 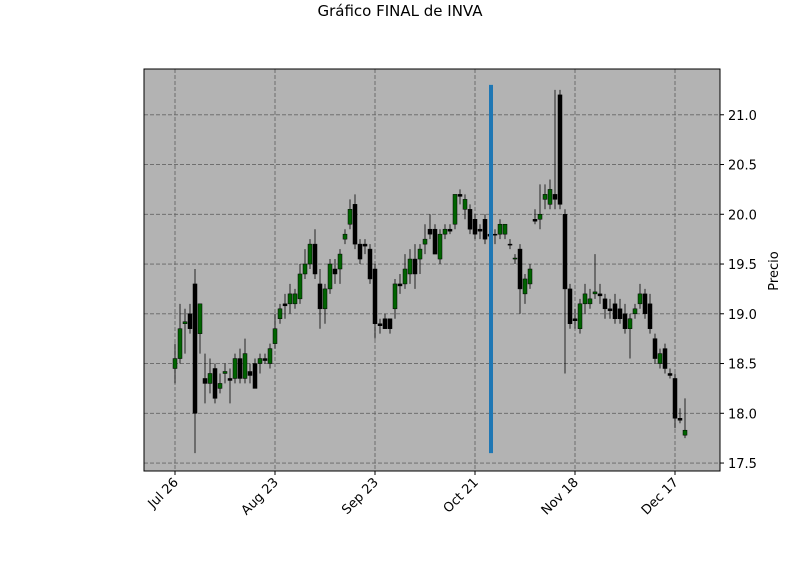 I want to click on x-tick-label: Oct 21, so click(x=461, y=495).